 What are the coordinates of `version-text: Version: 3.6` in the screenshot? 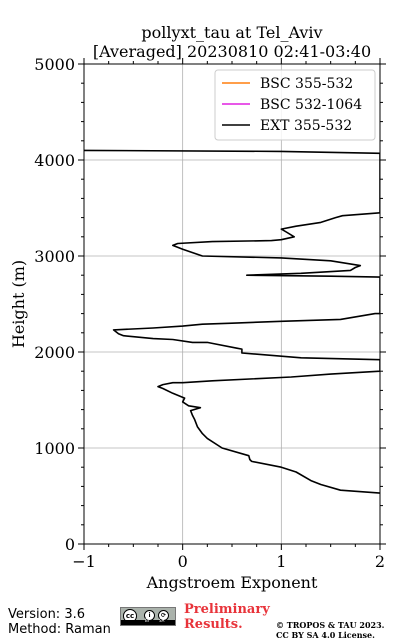 It's located at (46, 614).